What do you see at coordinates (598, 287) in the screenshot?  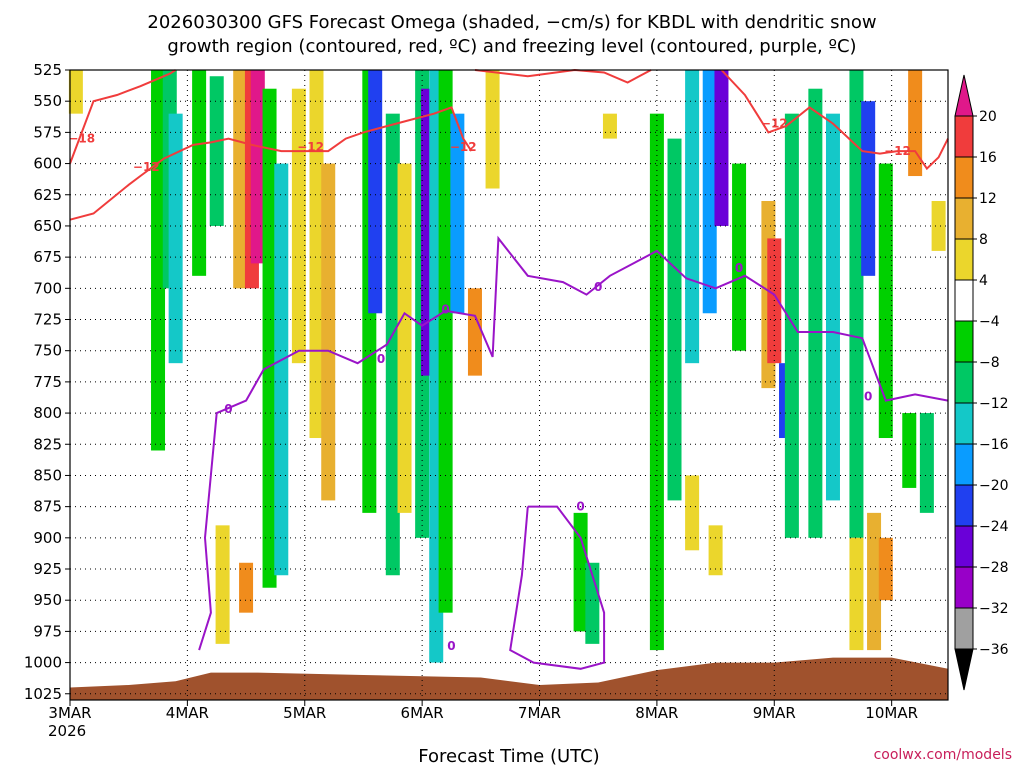 I see `freezing-label-3: 0` at bounding box center [598, 287].